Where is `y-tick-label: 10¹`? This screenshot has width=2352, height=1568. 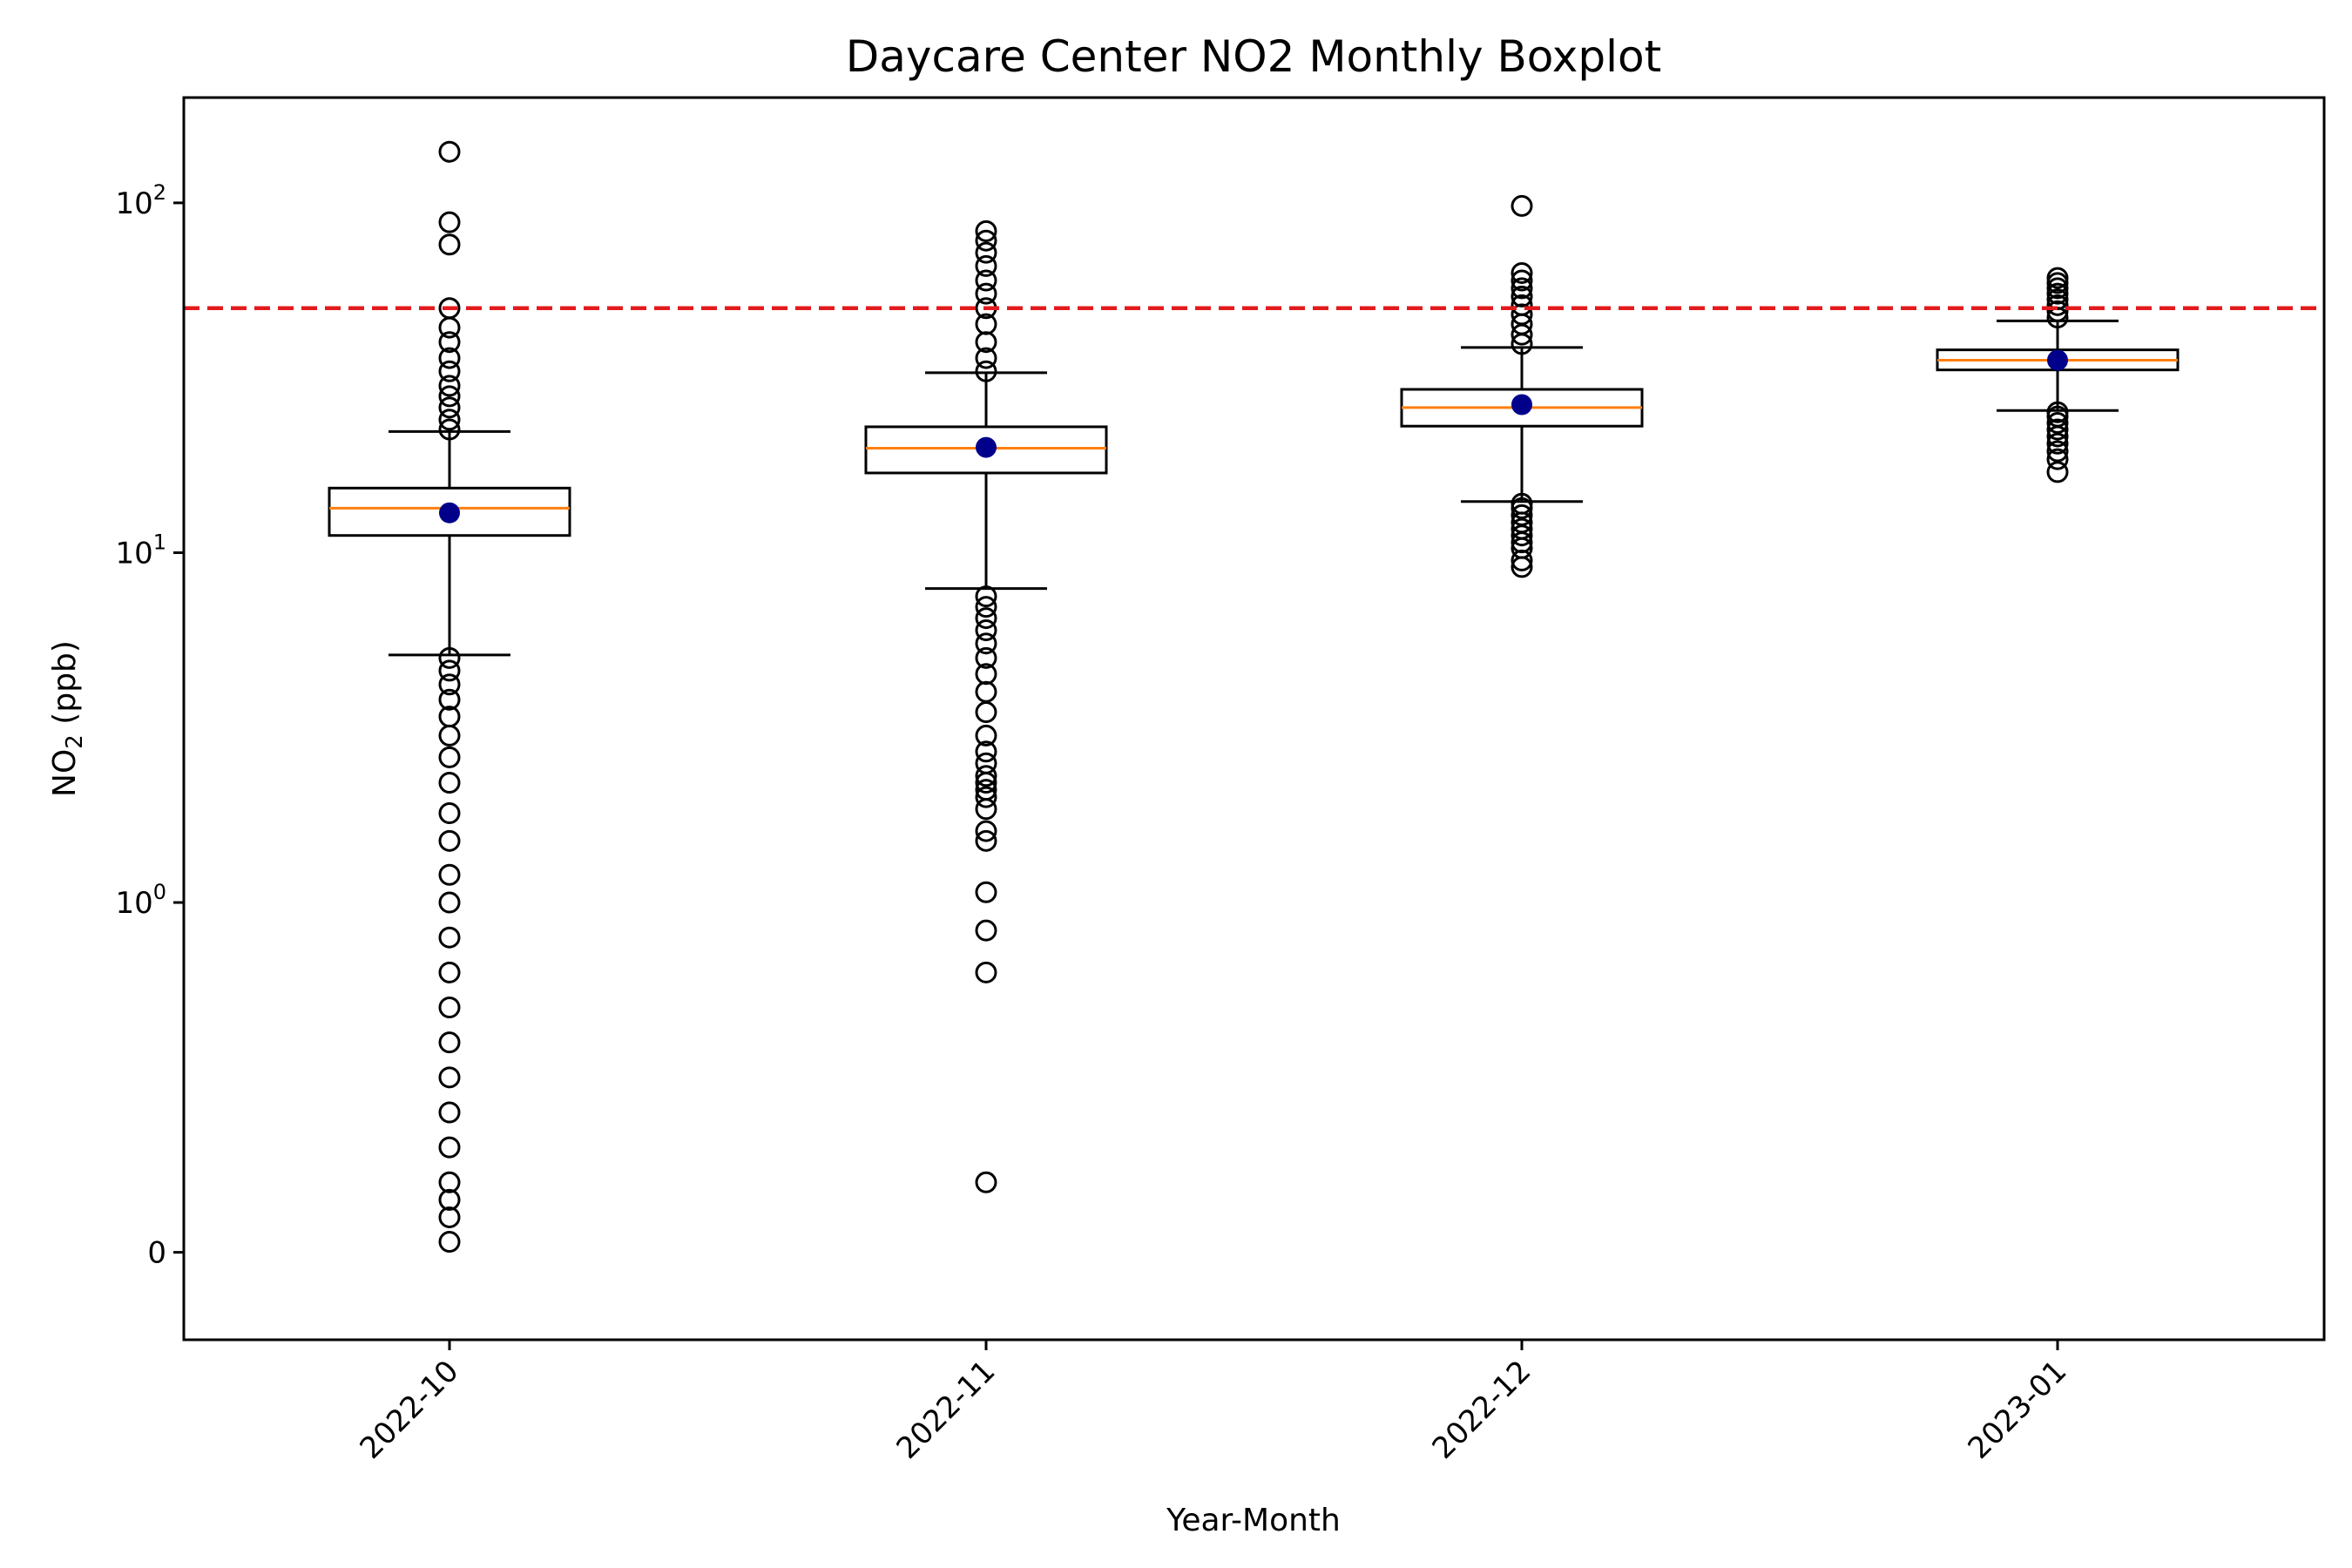 y-tick-label: 10¹ is located at coordinates (140, 550).